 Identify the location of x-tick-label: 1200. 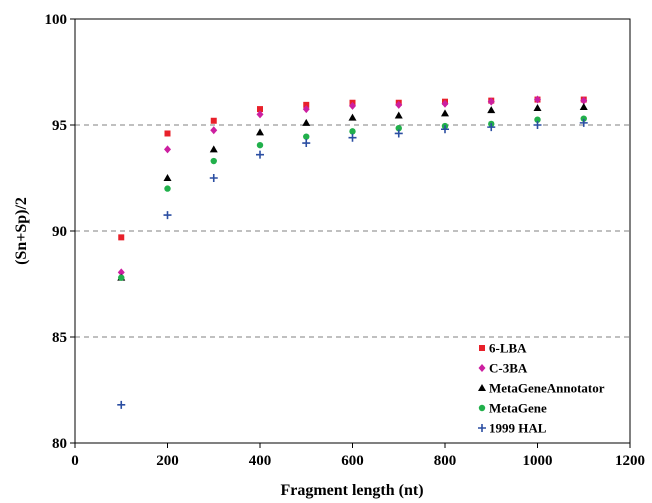
(630, 461).